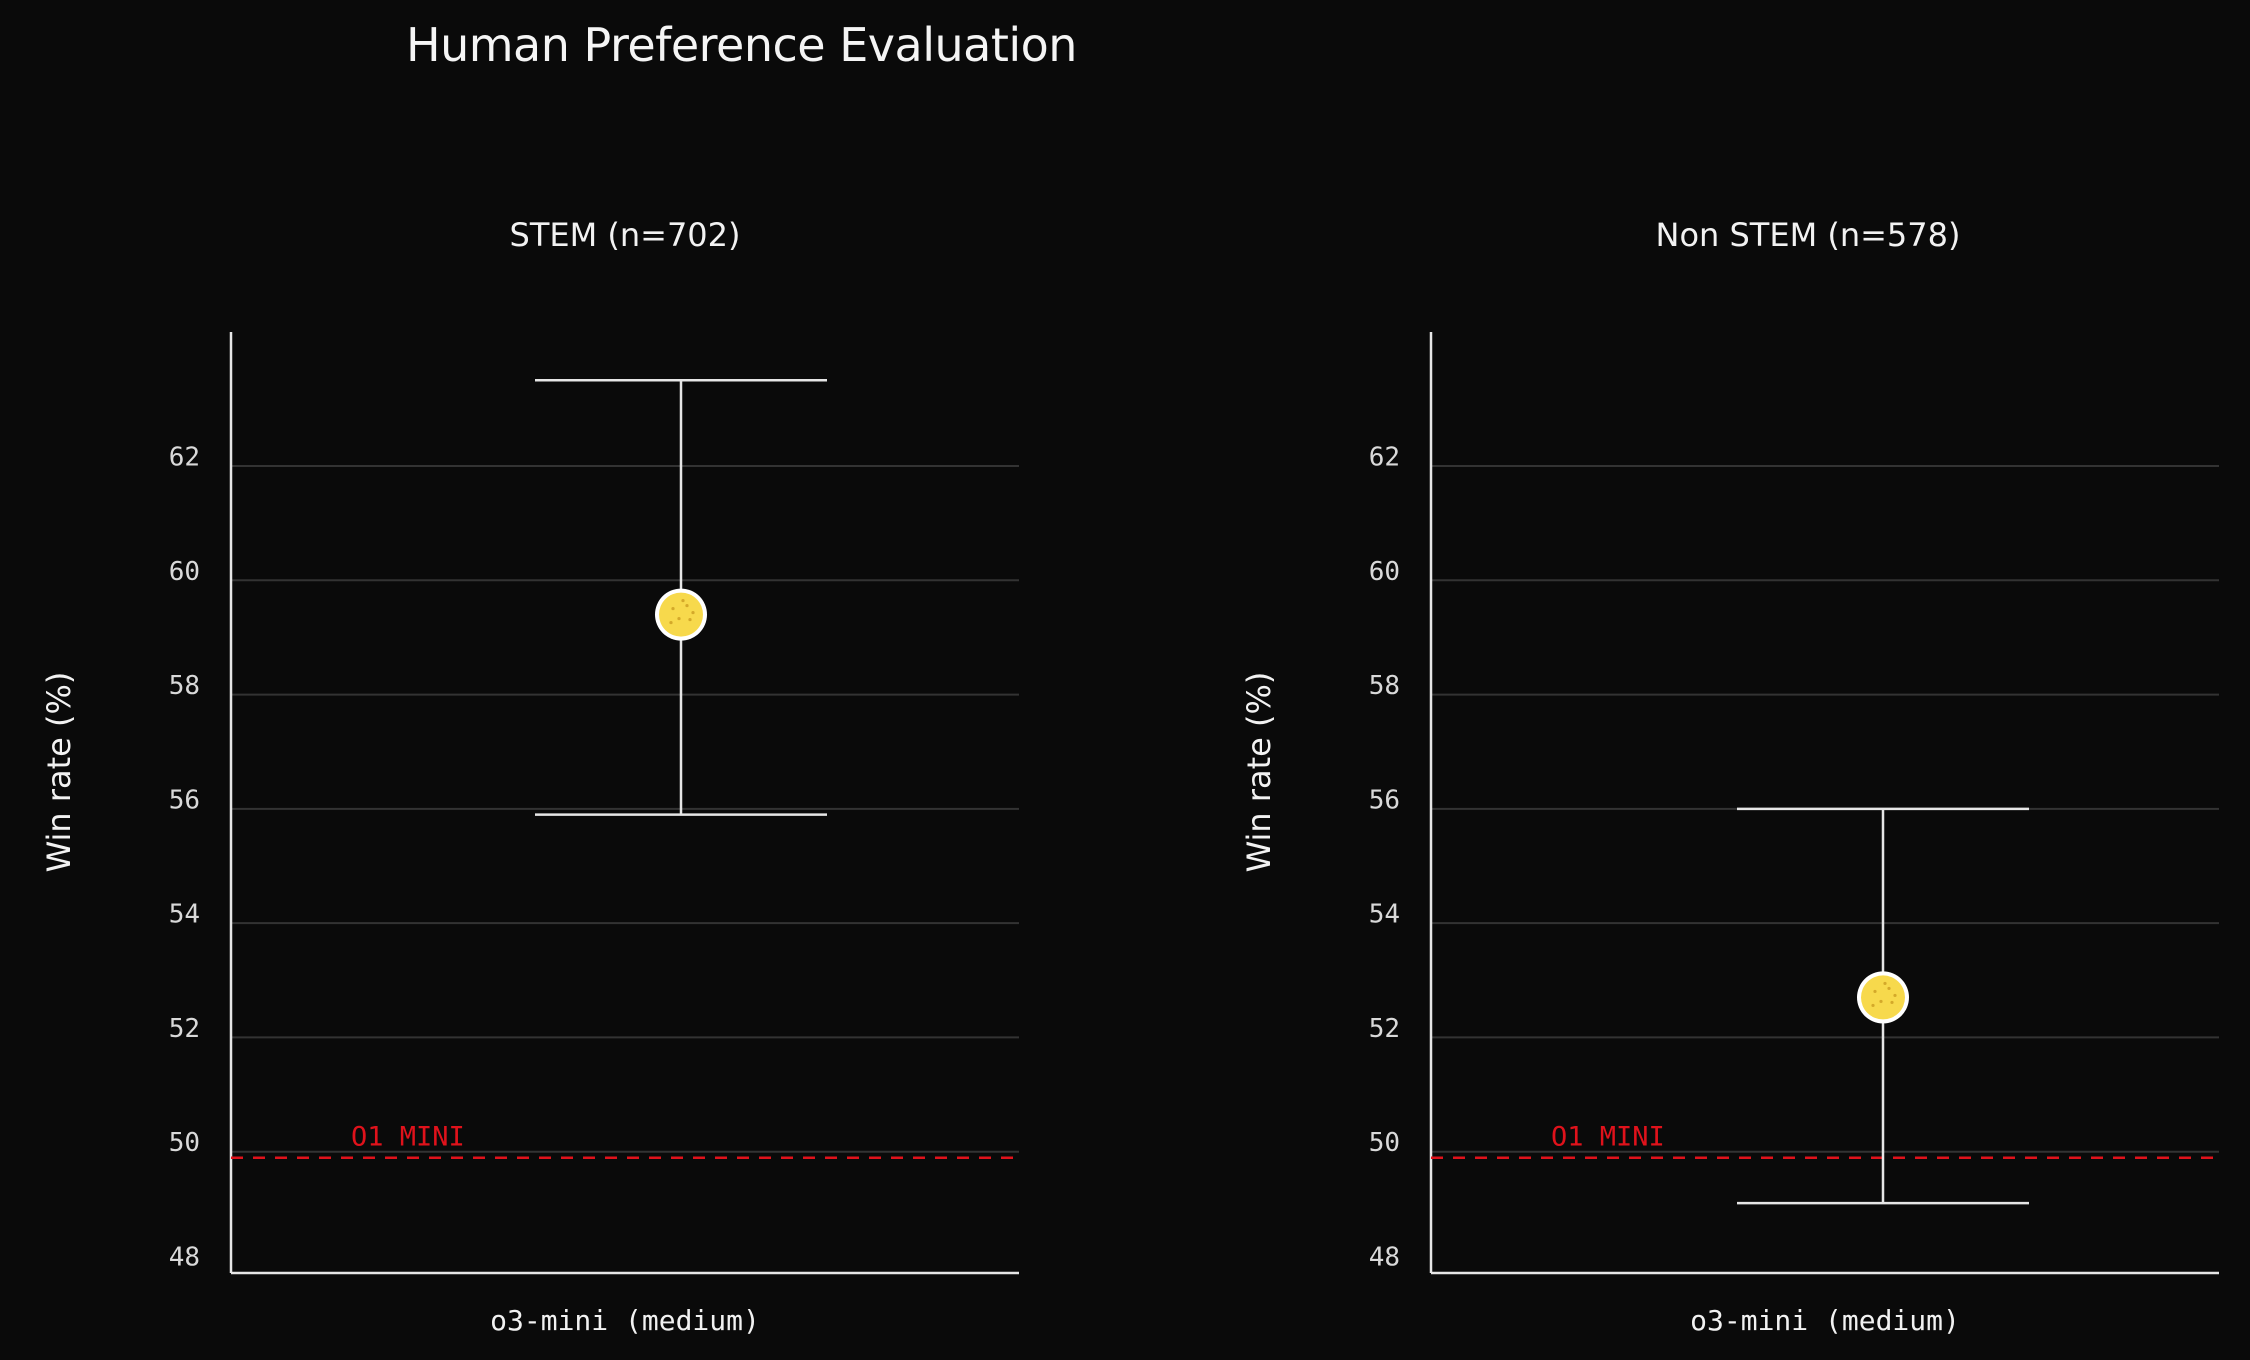 This screenshot has height=1360, width=2250. I want to click on panel-title: Non STEM (n=578), so click(1808, 235).